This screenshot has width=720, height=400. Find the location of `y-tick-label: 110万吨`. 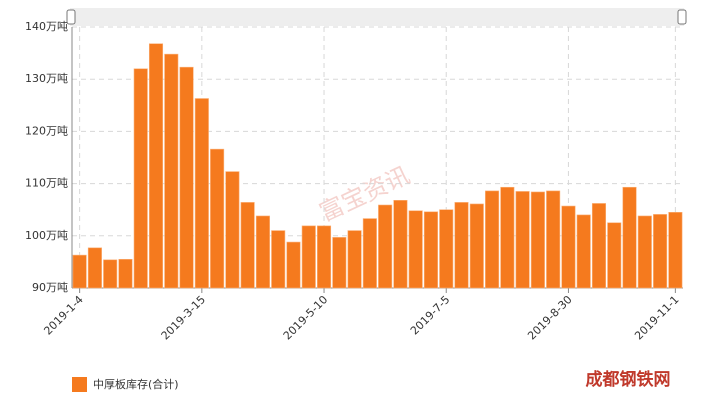

y-tick-label: 110万吨 is located at coordinates (46, 183).